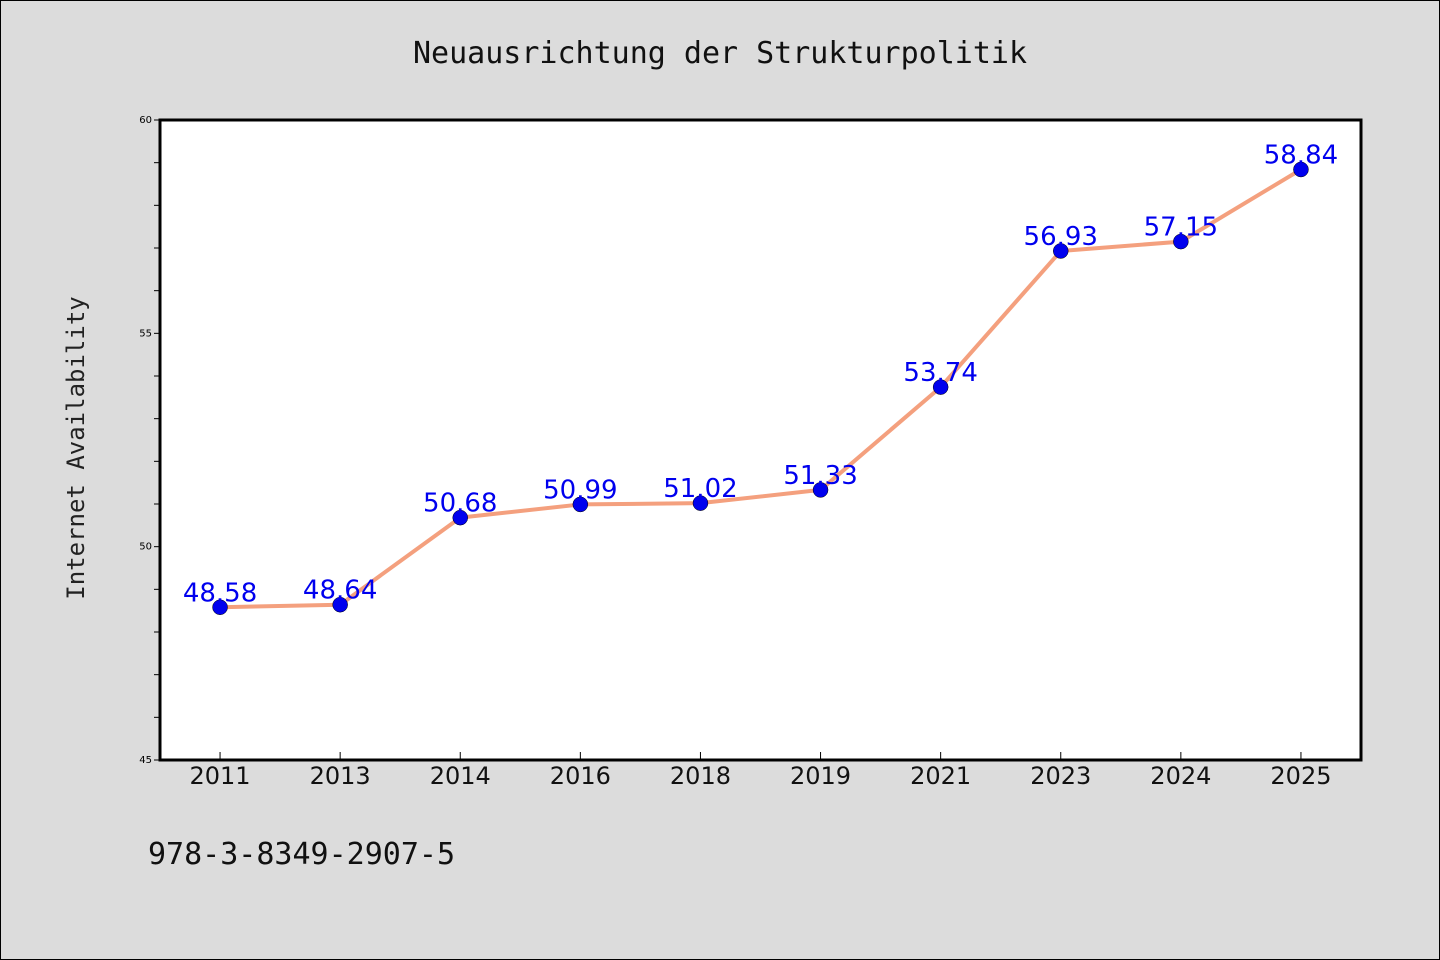 The height and width of the screenshot is (960, 1440). I want to click on y-tick-label: 55, so click(145, 333).